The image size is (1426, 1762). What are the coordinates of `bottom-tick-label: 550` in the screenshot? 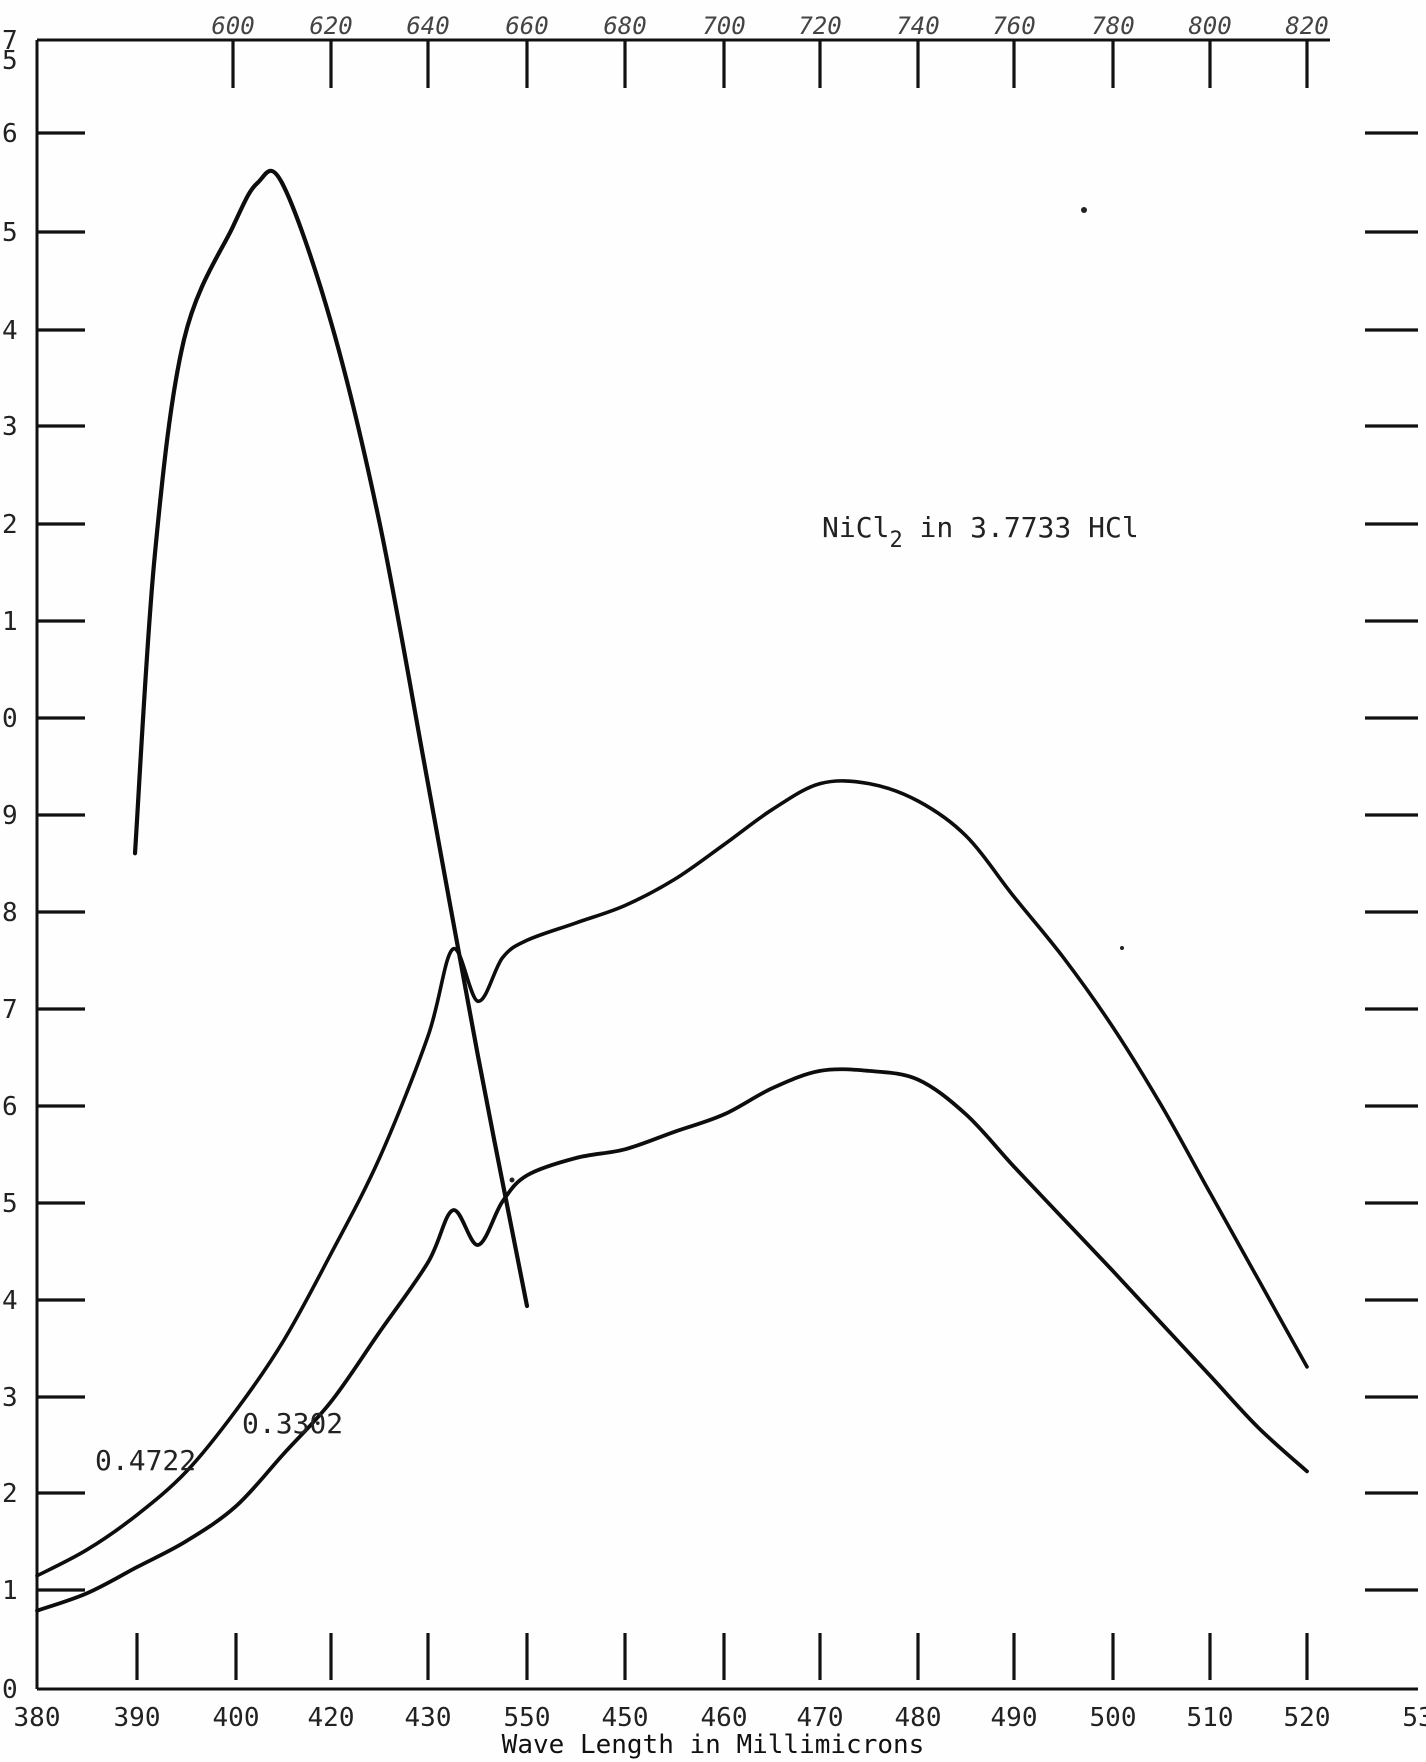 It's located at (527, 1718).